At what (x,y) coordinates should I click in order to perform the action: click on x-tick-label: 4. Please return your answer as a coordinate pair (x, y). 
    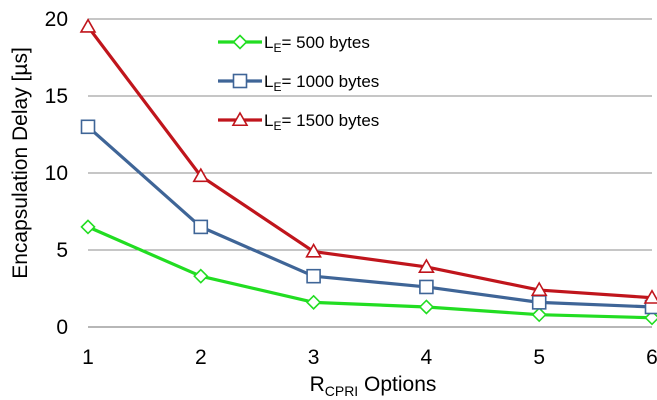
    Looking at the image, I should click on (427, 357).